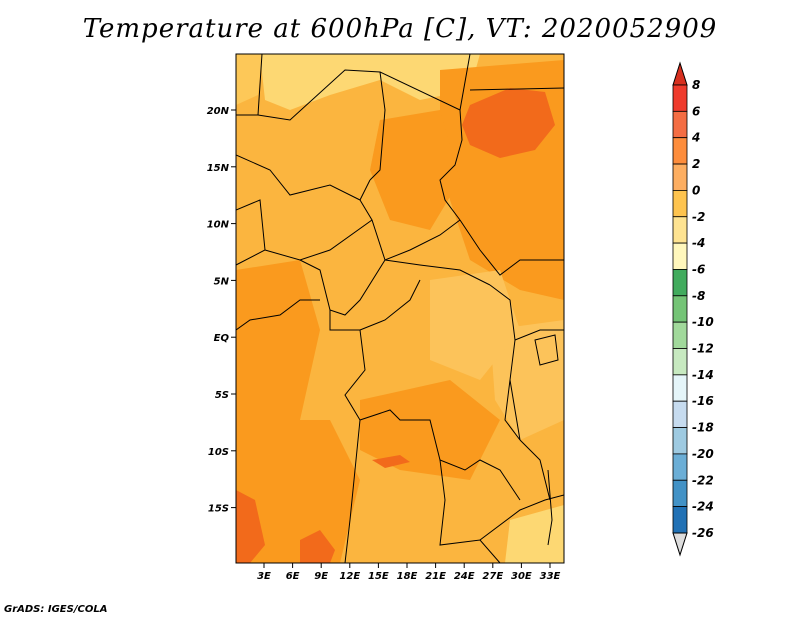  I want to click on colorbar-label: -8, so click(698, 296).